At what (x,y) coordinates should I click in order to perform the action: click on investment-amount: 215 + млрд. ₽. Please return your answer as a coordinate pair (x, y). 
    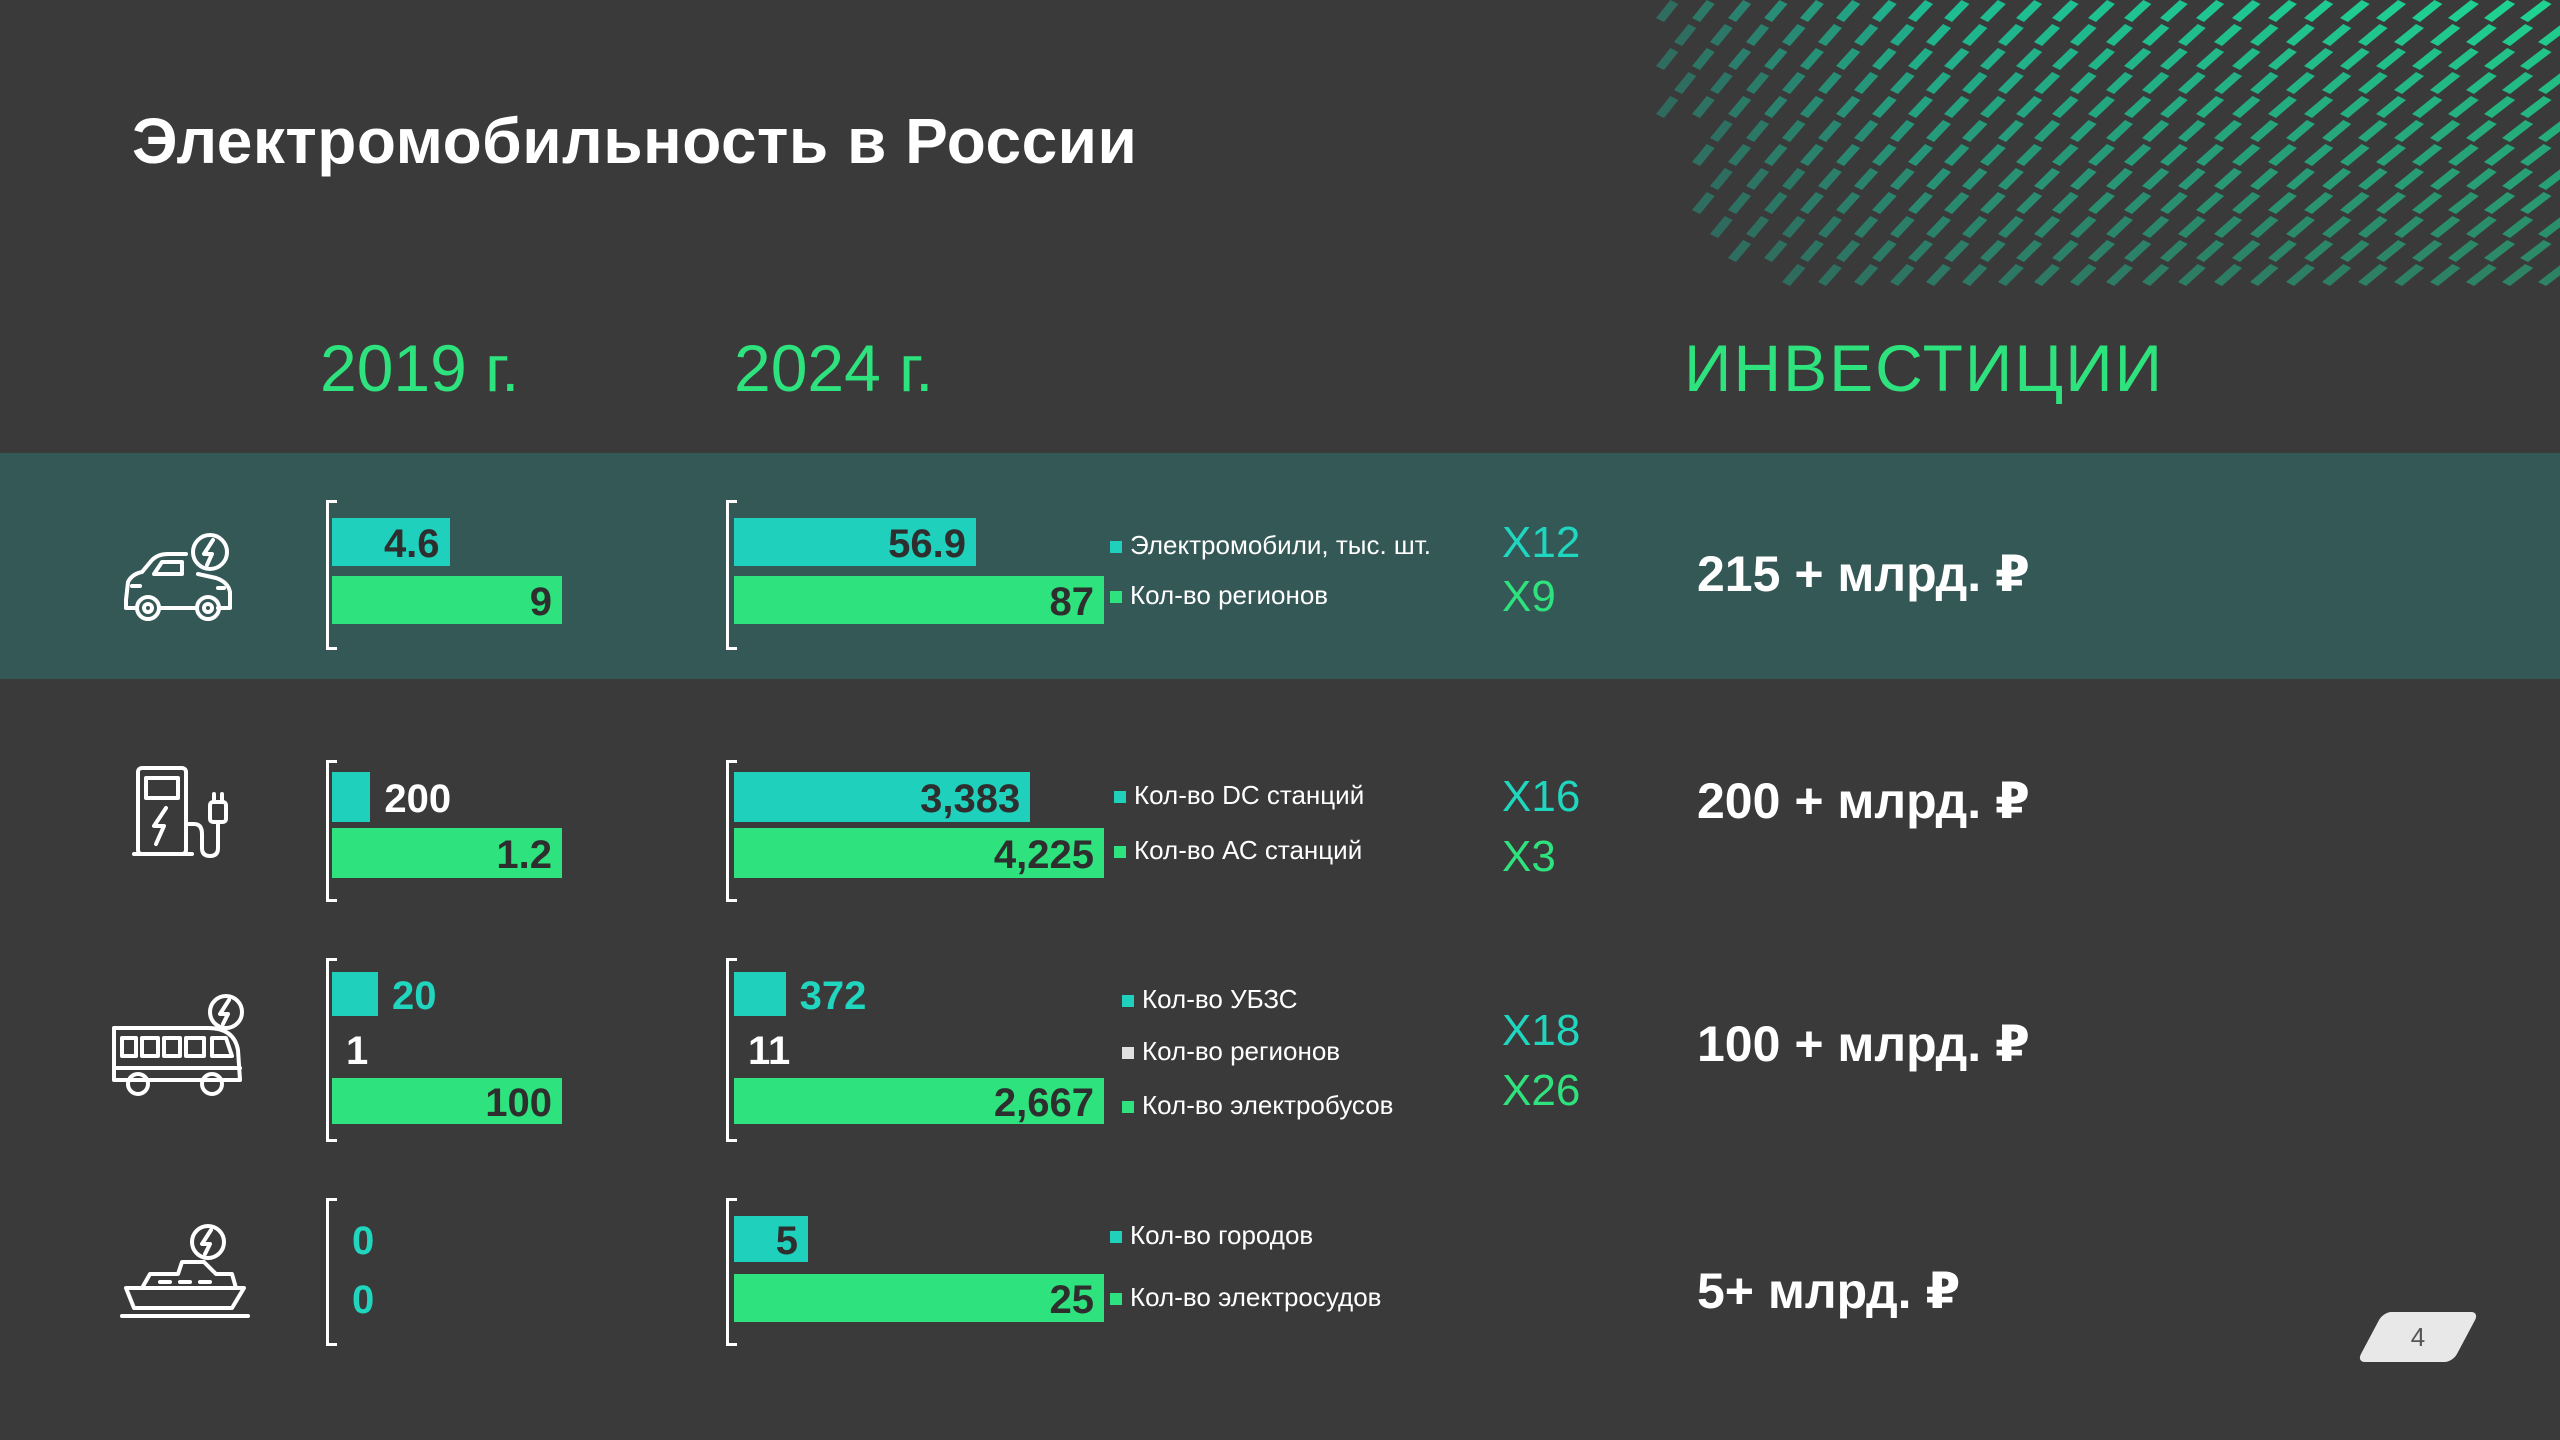
    Looking at the image, I should click on (1863, 574).